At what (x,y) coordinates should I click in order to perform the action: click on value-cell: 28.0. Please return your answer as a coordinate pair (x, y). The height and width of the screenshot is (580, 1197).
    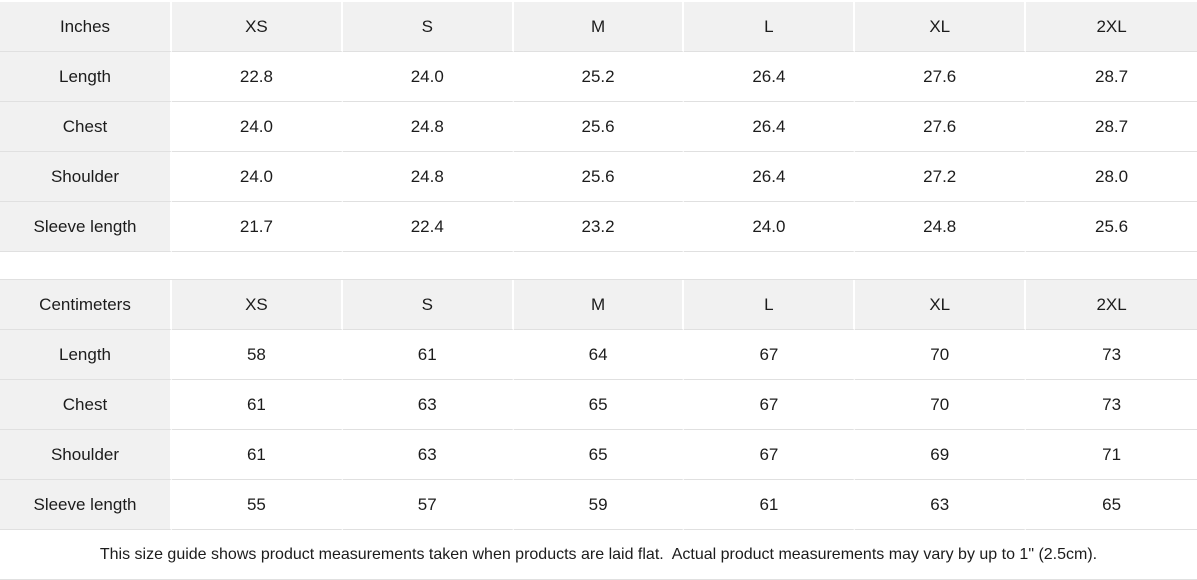
    Looking at the image, I should click on (1111, 177).